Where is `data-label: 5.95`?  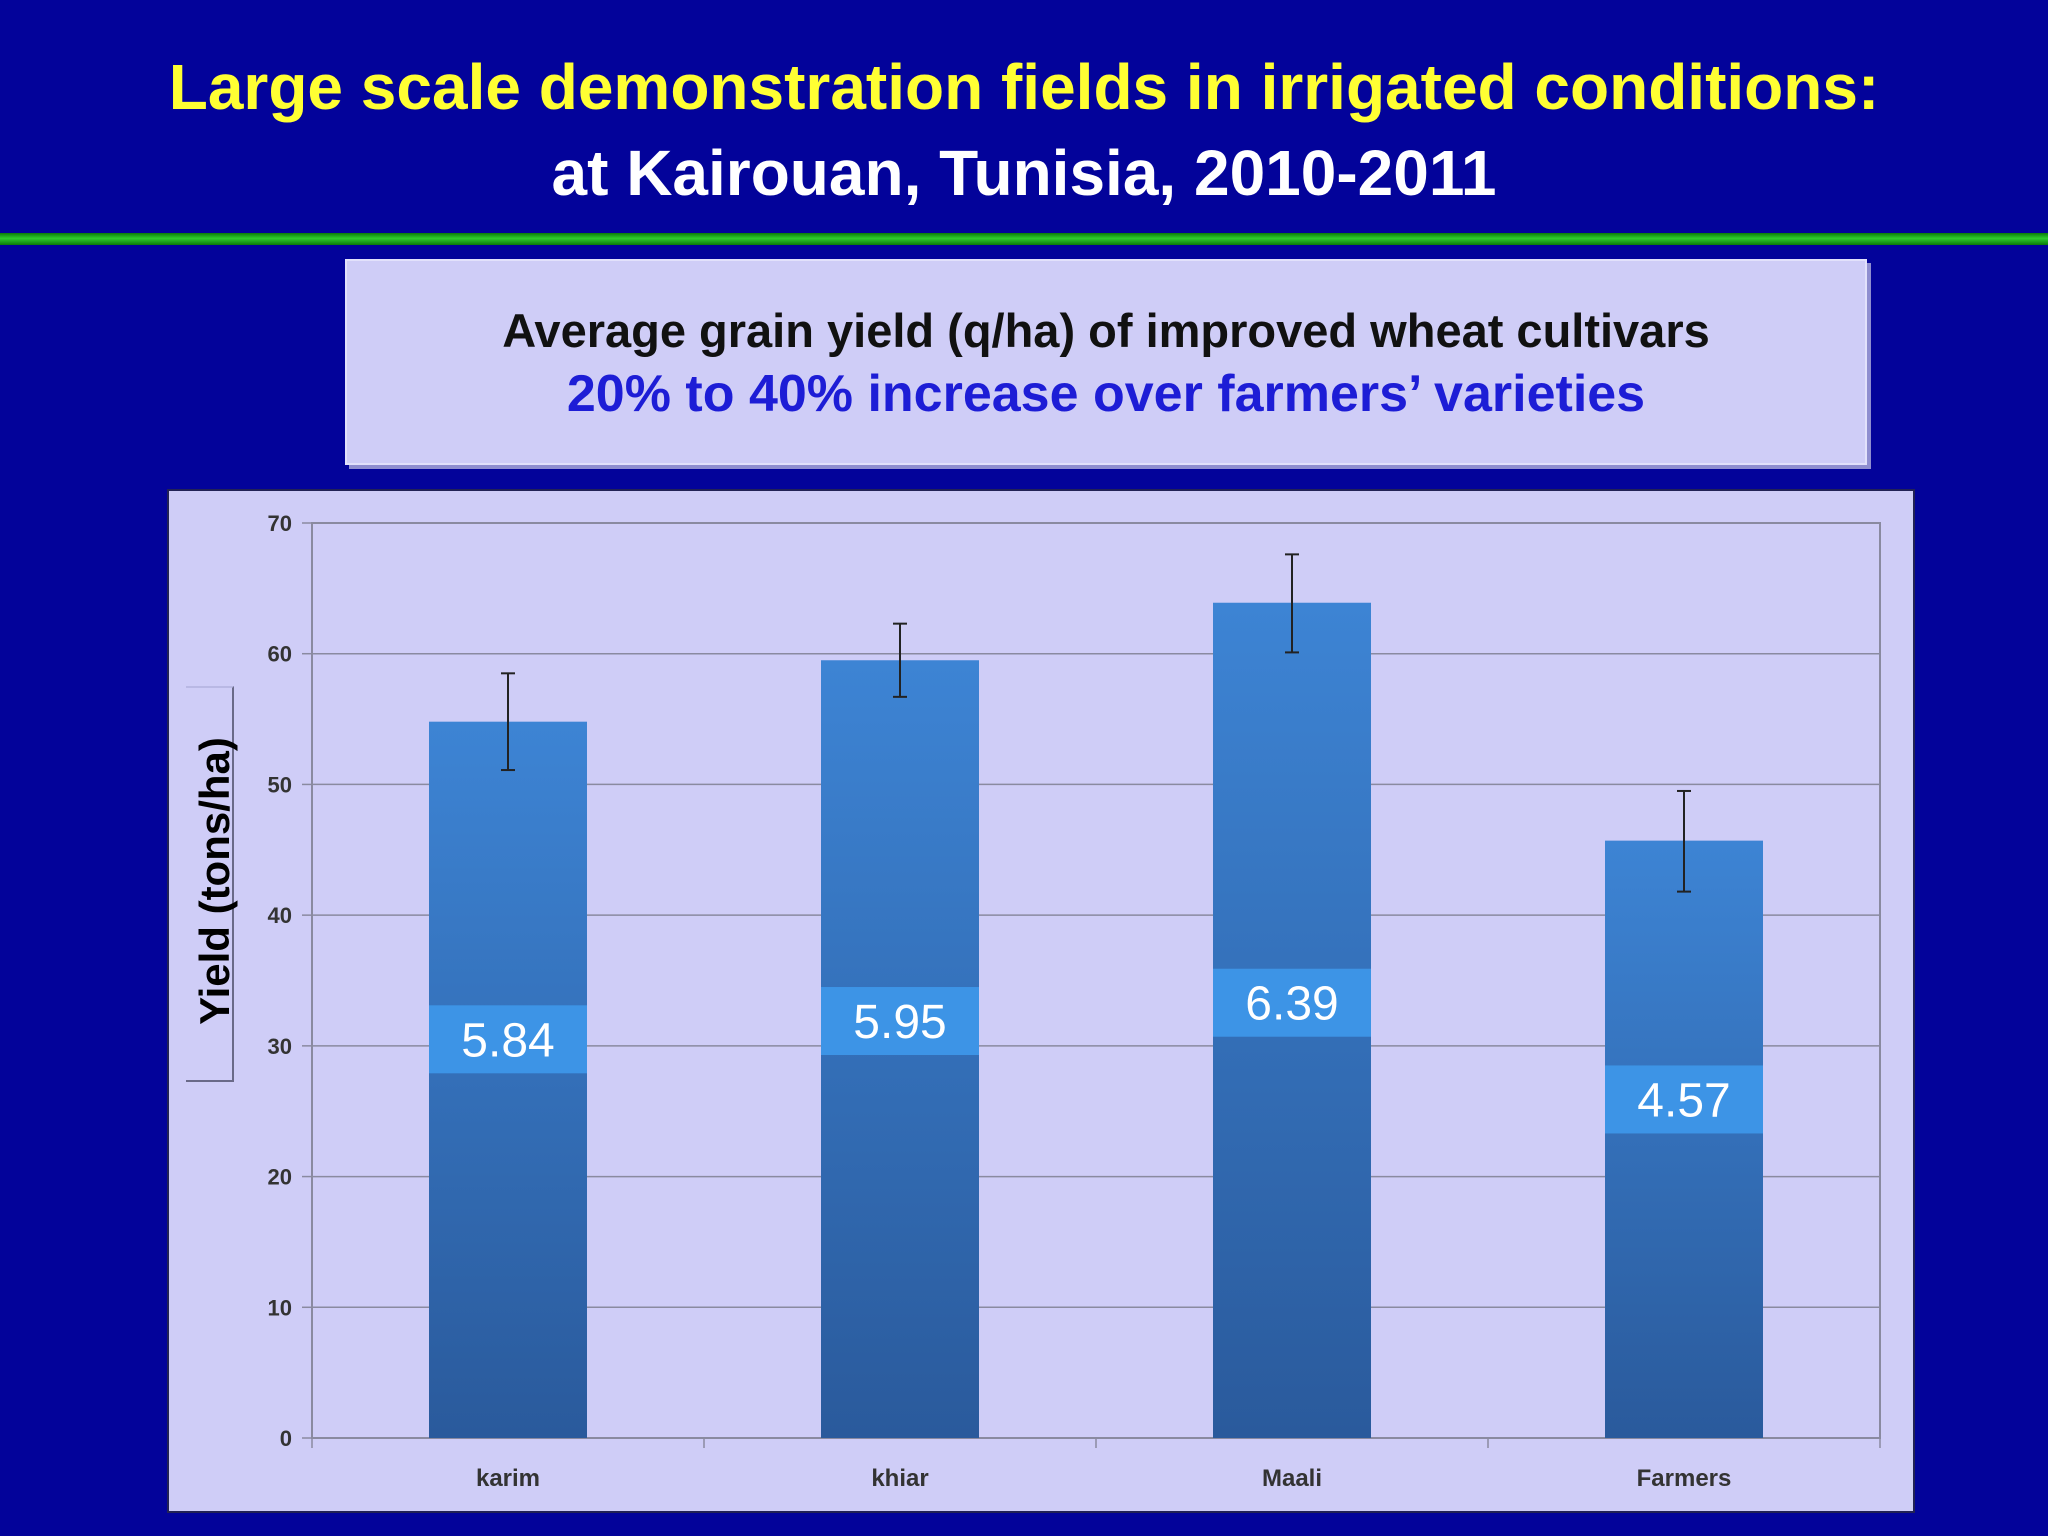 data-label: 5.95 is located at coordinates (899, 1022).